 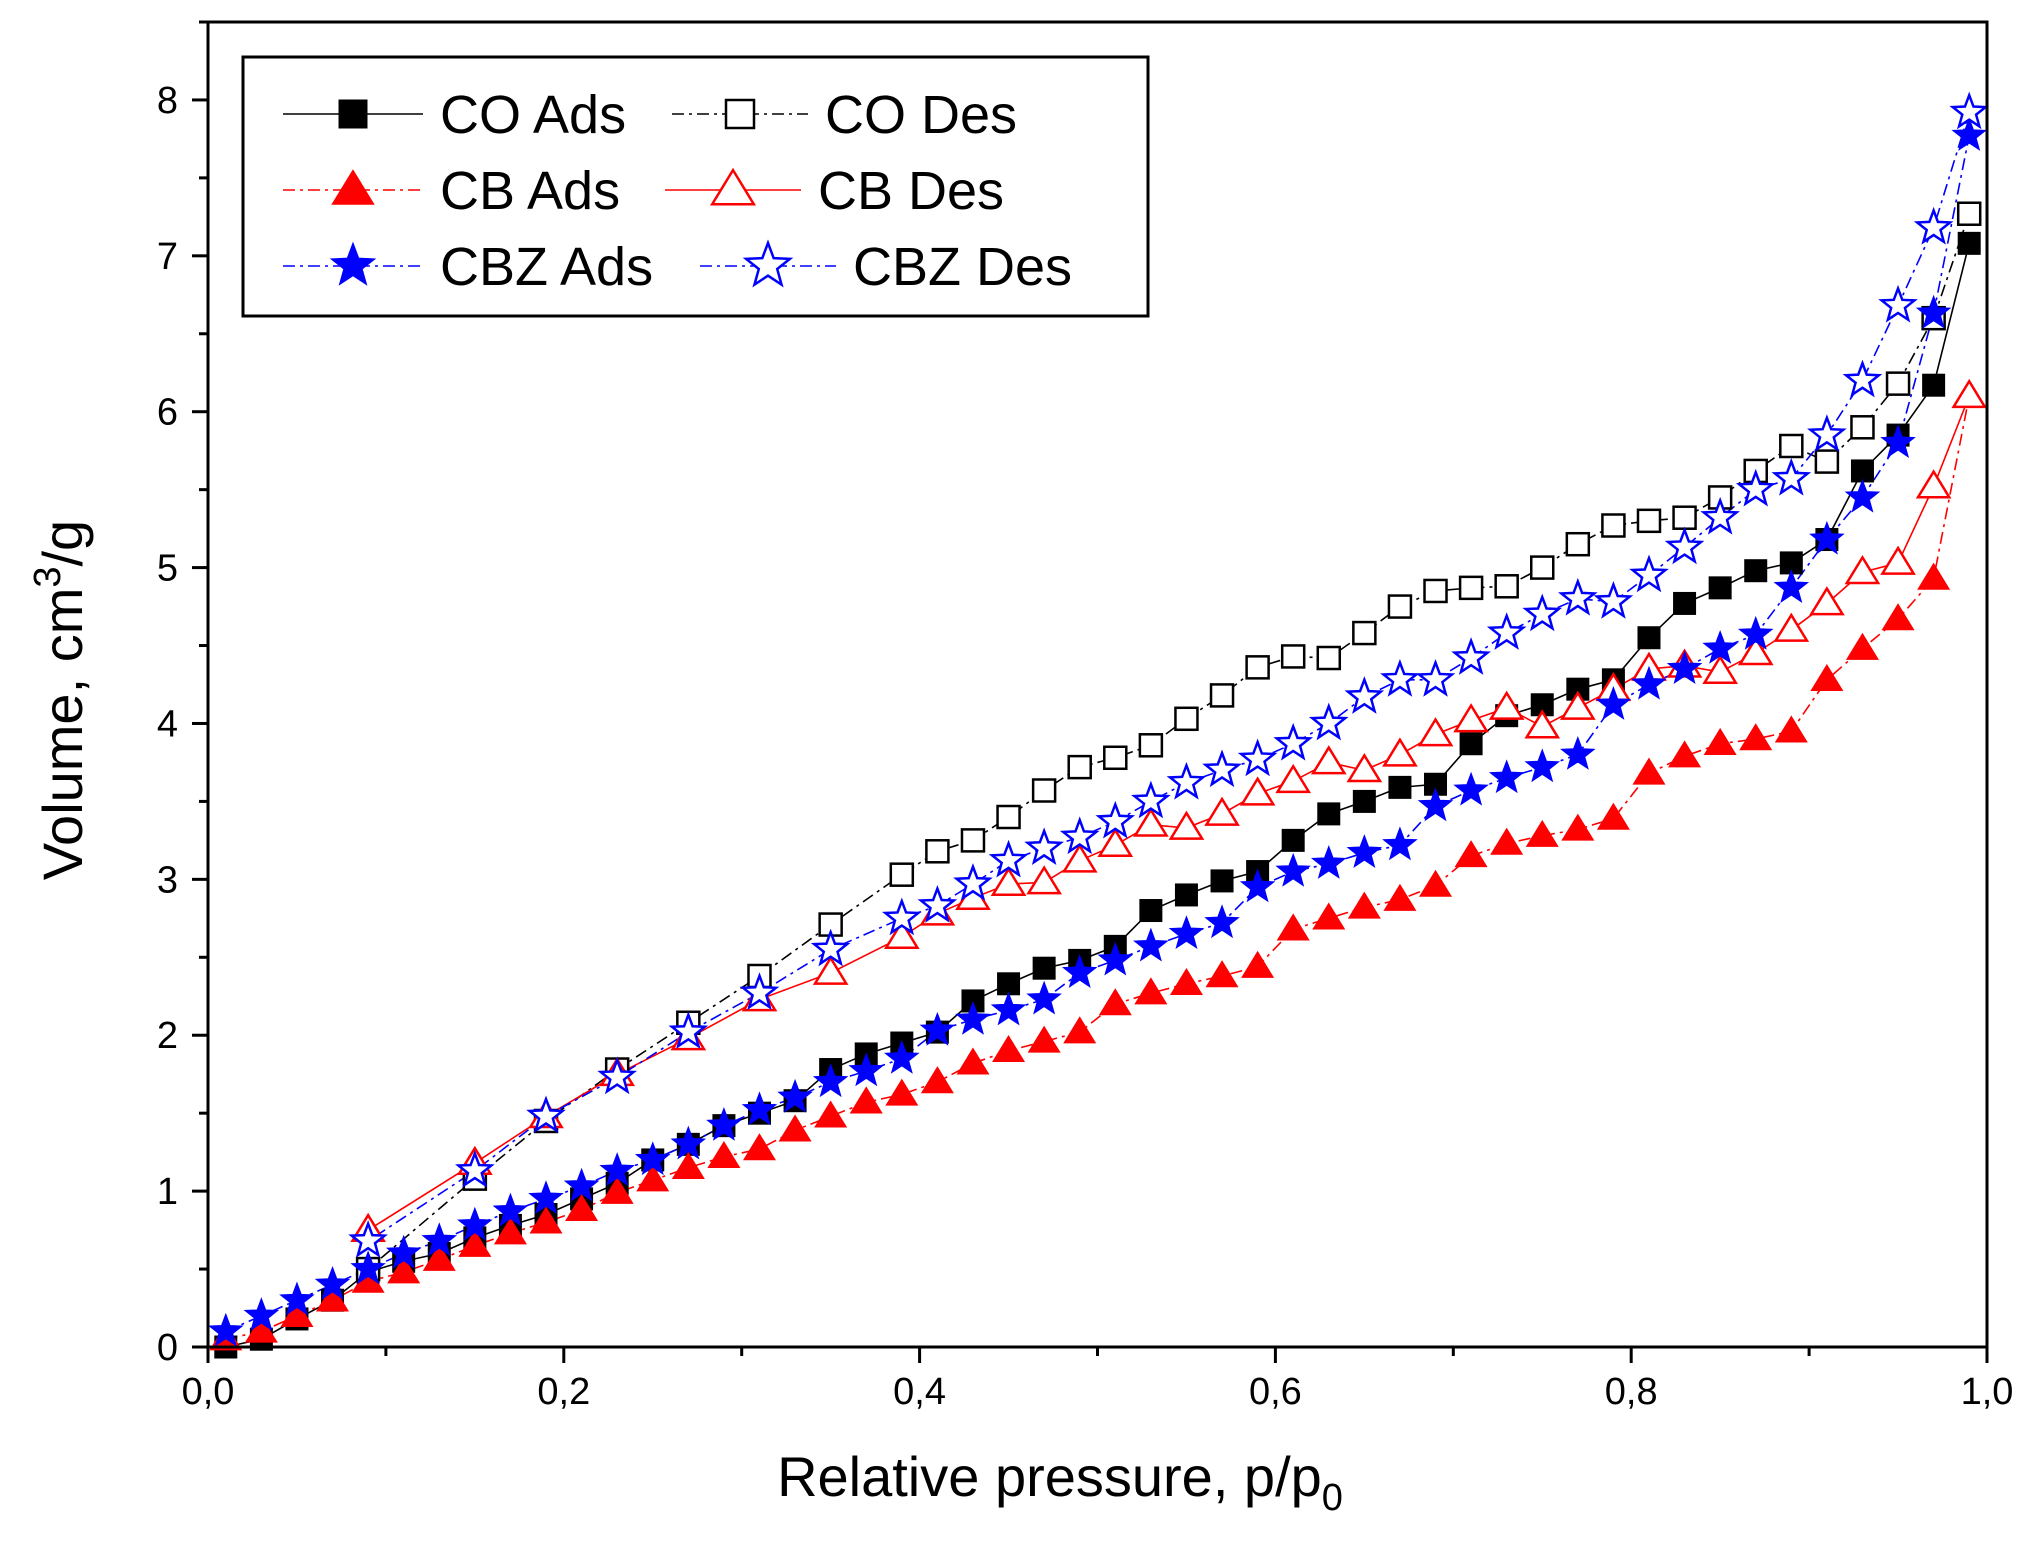 What do you see at coordinates (1049, 1476) in the screenshot?
I see `x-axis-title-main: Relative pressure, p/p` at bounding box center [1049, 1476].